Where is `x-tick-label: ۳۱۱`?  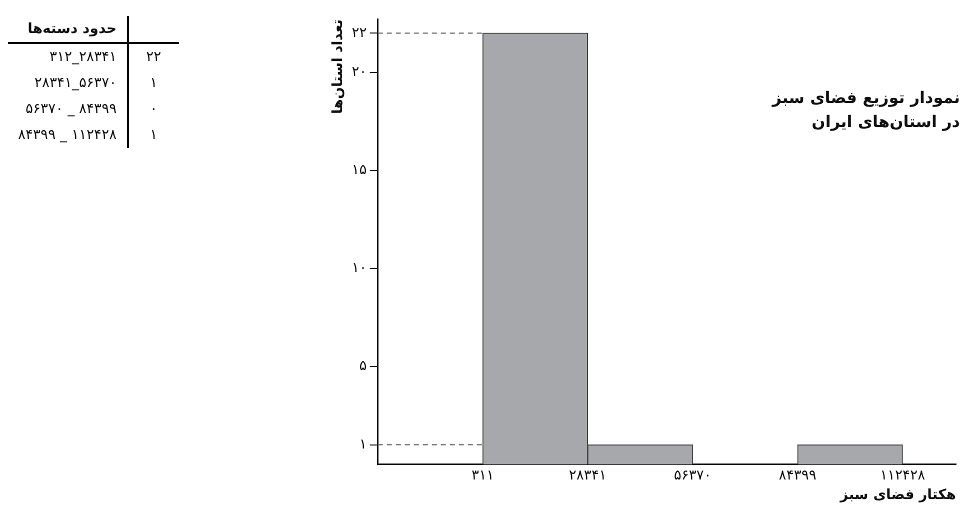 x-tick-label: ۳۱۱ is located at coordinates (482, 475).